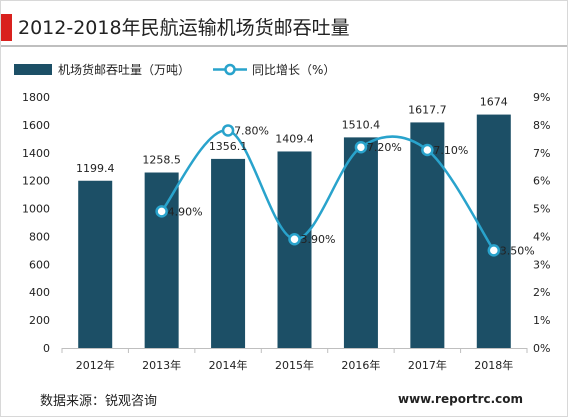  Describe the element at coordinates (161, 160) in the screenshot. I see `bar-value-label: 1258.5` at that location.